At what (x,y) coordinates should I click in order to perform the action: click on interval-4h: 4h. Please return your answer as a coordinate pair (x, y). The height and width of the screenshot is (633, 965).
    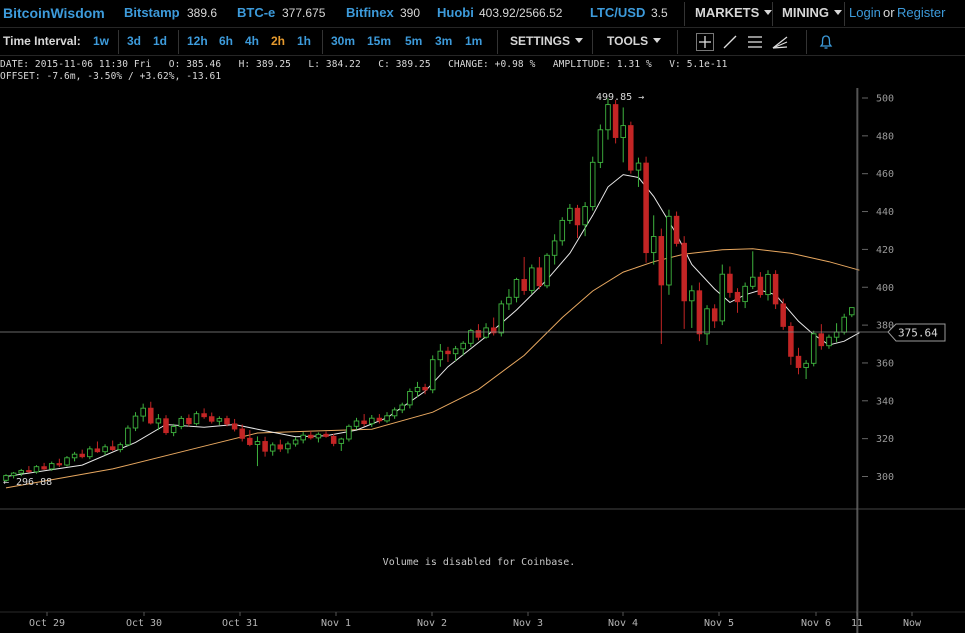
    Looking at the image, I should click on (252, 41).